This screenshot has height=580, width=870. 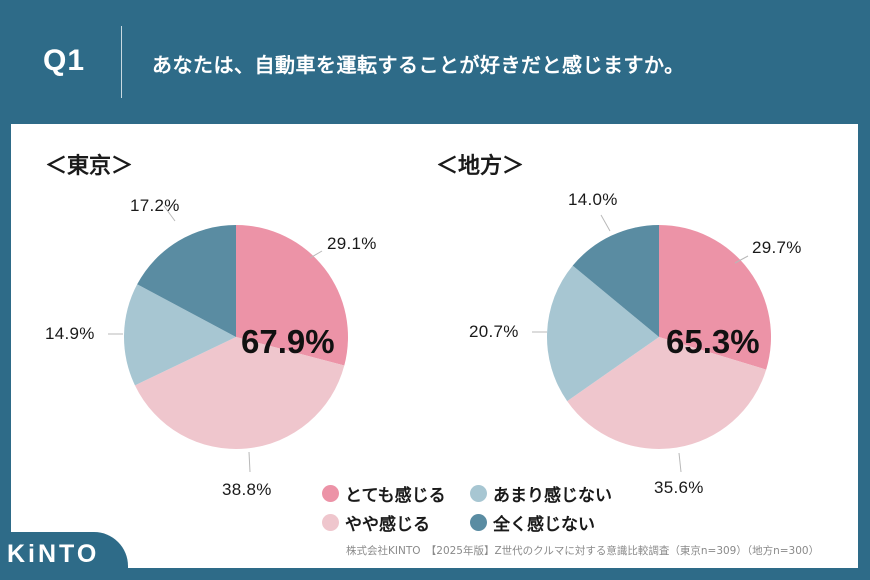 I want to click on header-divider, so click(x=121, y=62).